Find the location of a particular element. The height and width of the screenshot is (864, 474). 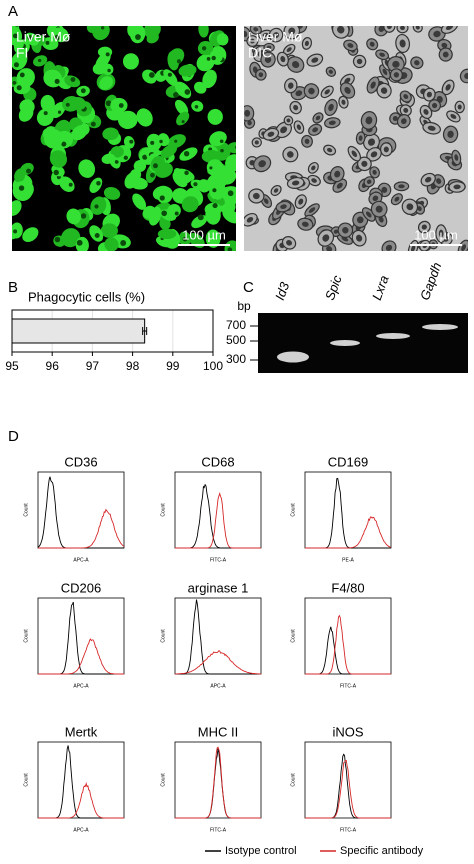

y-axis-label: Count is located at coordinates (293, 510).